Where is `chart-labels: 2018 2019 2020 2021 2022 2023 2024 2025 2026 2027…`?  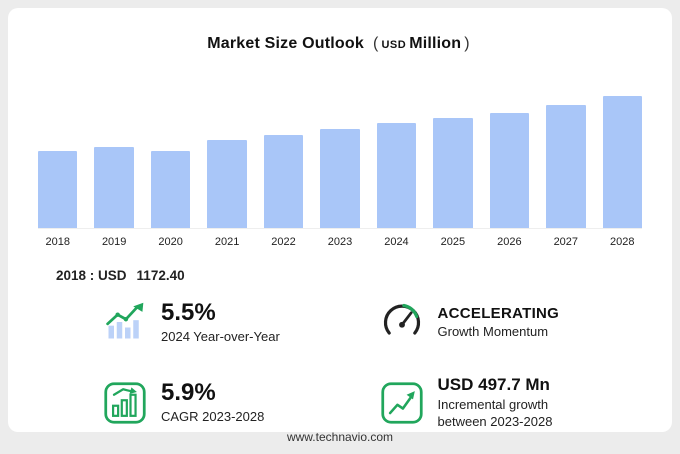
chart-labels: 2018 2019 2020 2021 2022 2023 2024 2025 2026 2027… is located at coordinates (340, 242).